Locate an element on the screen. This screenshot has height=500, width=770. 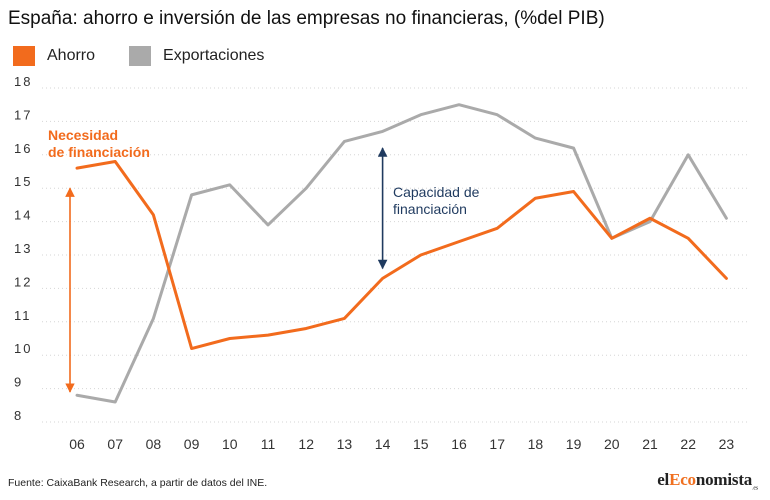
x-tick-label: 20 is located at coordinates (612, 444).